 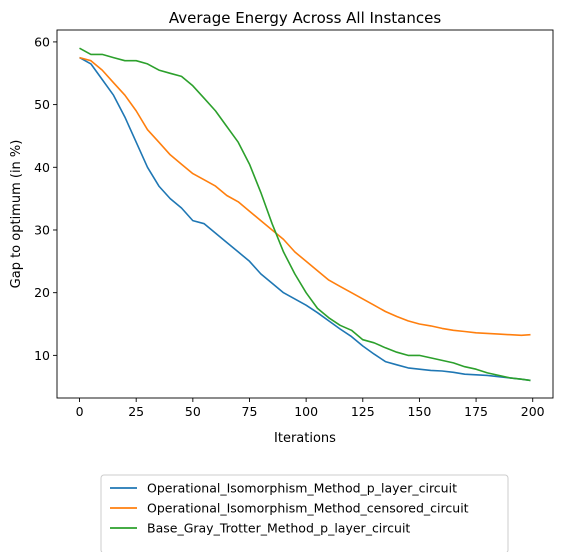 I want to click on x-tick-label: 50, so click(x=193, y=411).